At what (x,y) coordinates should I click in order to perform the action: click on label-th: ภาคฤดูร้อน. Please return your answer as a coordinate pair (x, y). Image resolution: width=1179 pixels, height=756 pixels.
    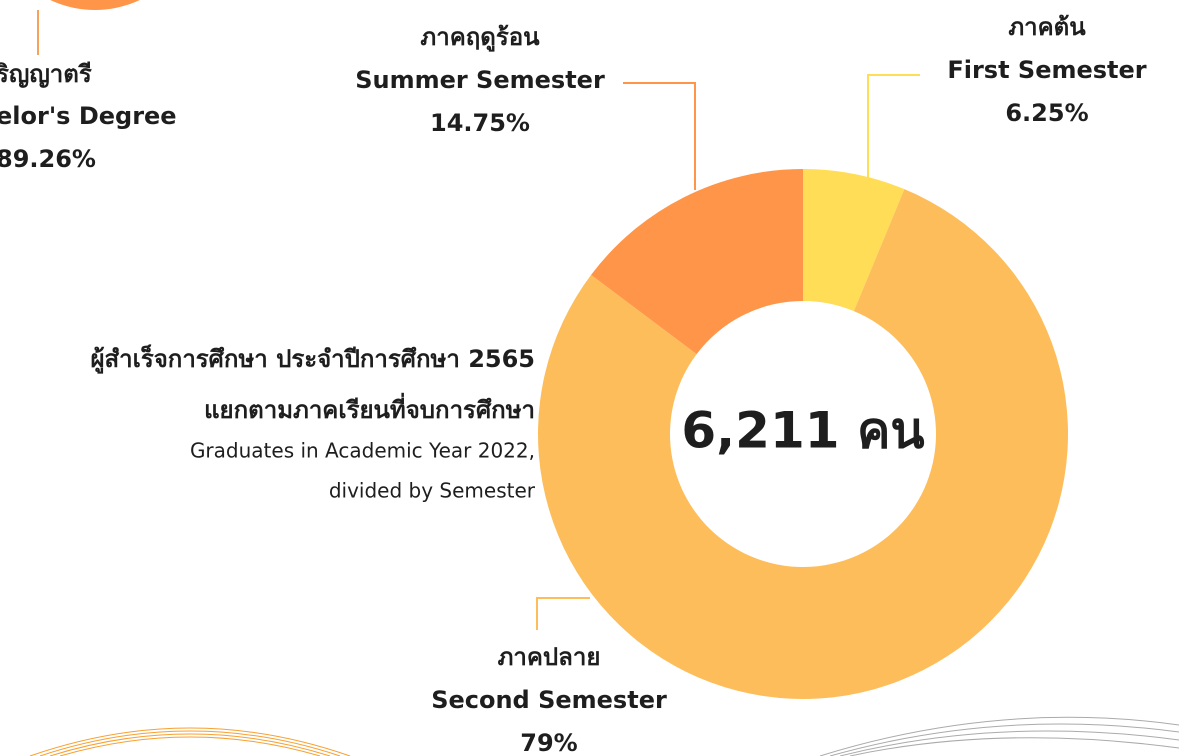
    Looking at the image, I should click on (480, 37).